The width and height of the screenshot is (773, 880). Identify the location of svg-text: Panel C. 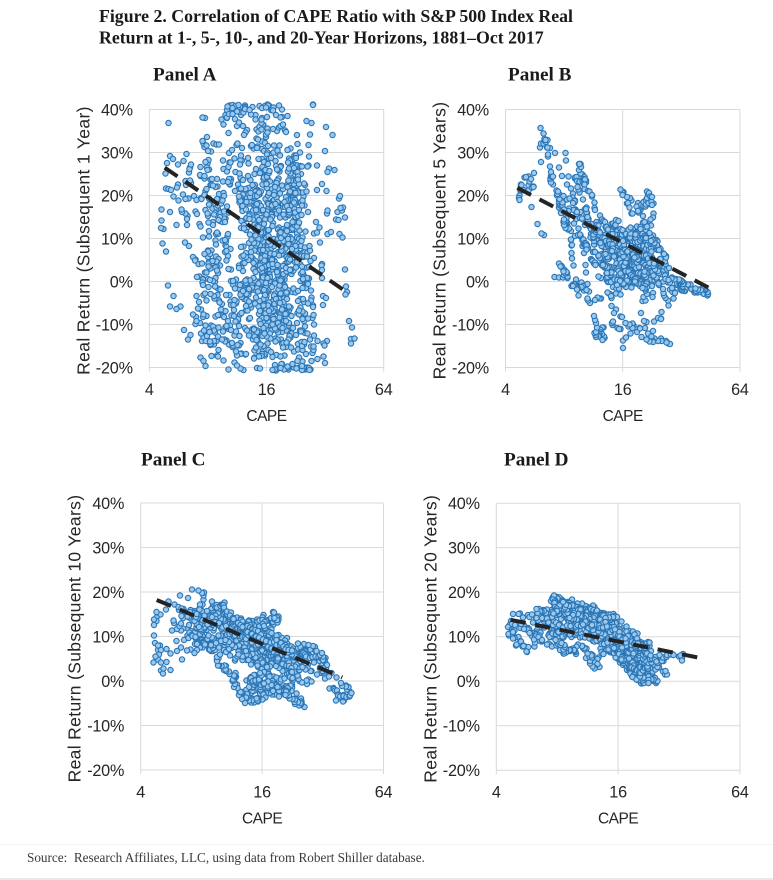
(173, 460).